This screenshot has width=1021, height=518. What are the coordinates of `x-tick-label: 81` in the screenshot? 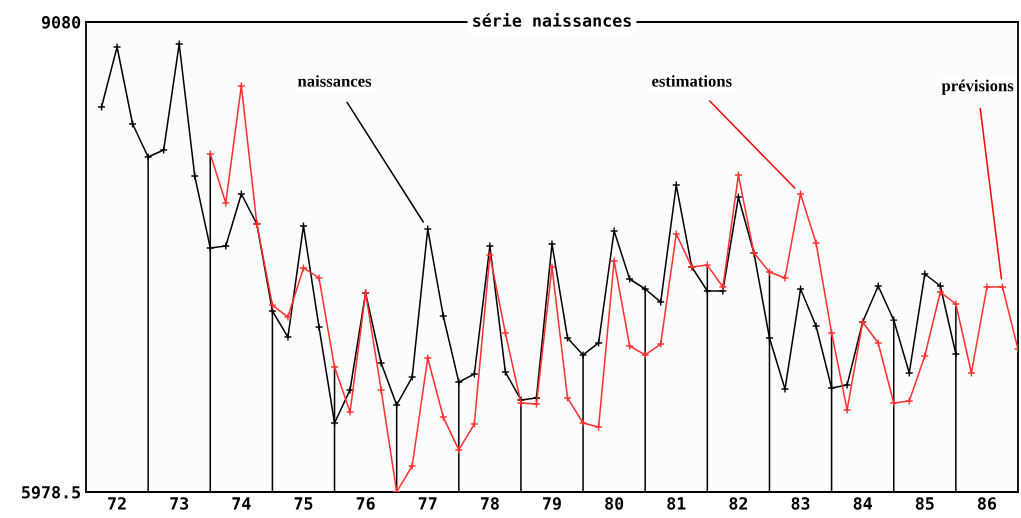 It's located at (676, 503).